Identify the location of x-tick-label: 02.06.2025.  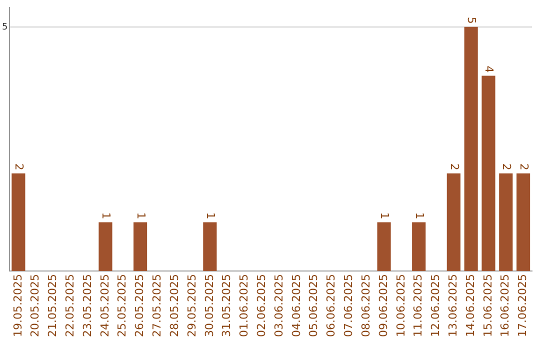
(261, 306).